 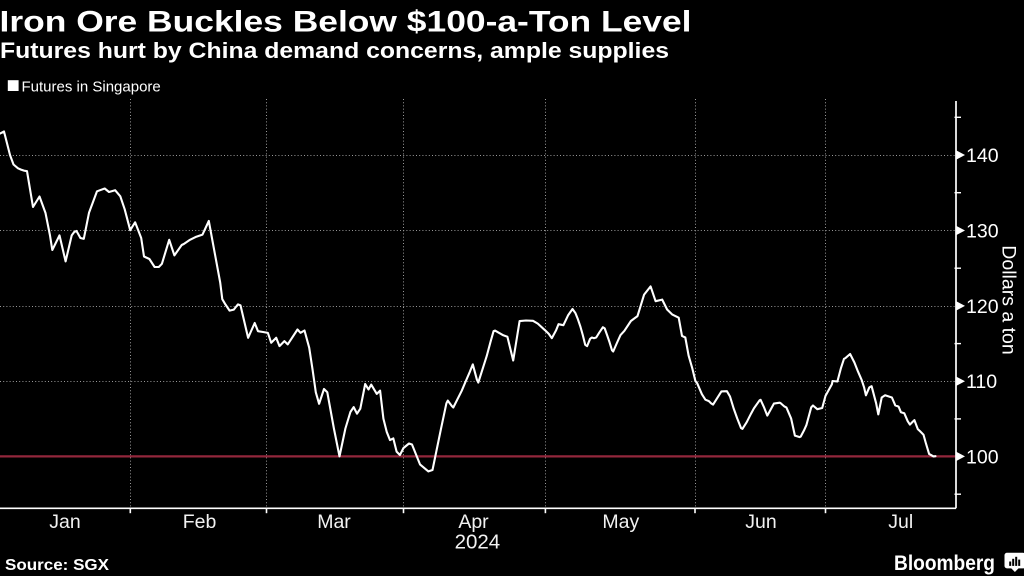 What do you see at coordinates (473, 522) in the screenshot?
I see `svg-text: Apr` at bounding box center [473, 522].